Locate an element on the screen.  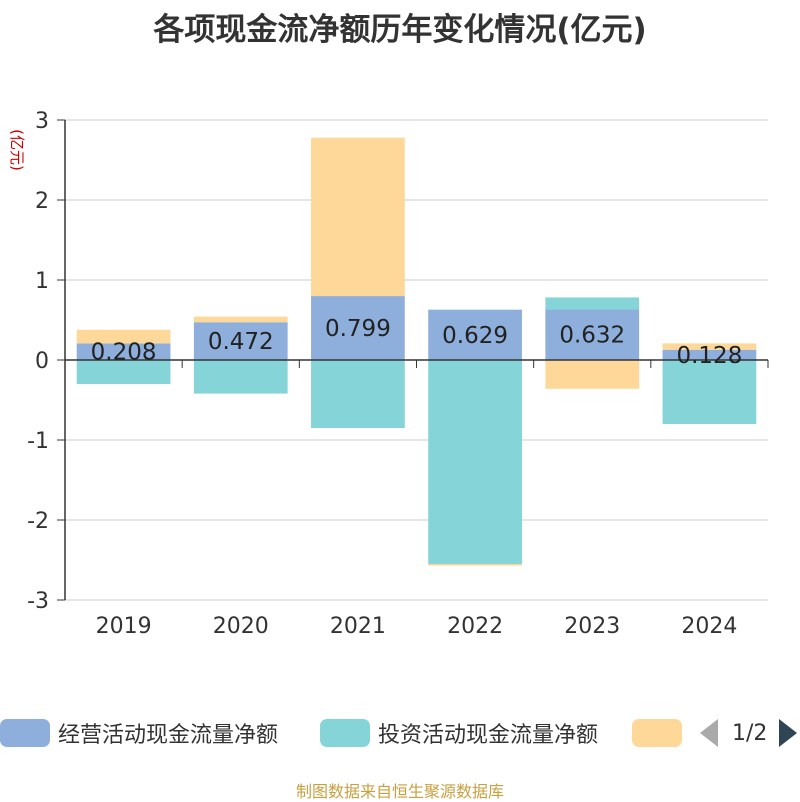
chevron-left-icon is located at coordinates (709, 733).